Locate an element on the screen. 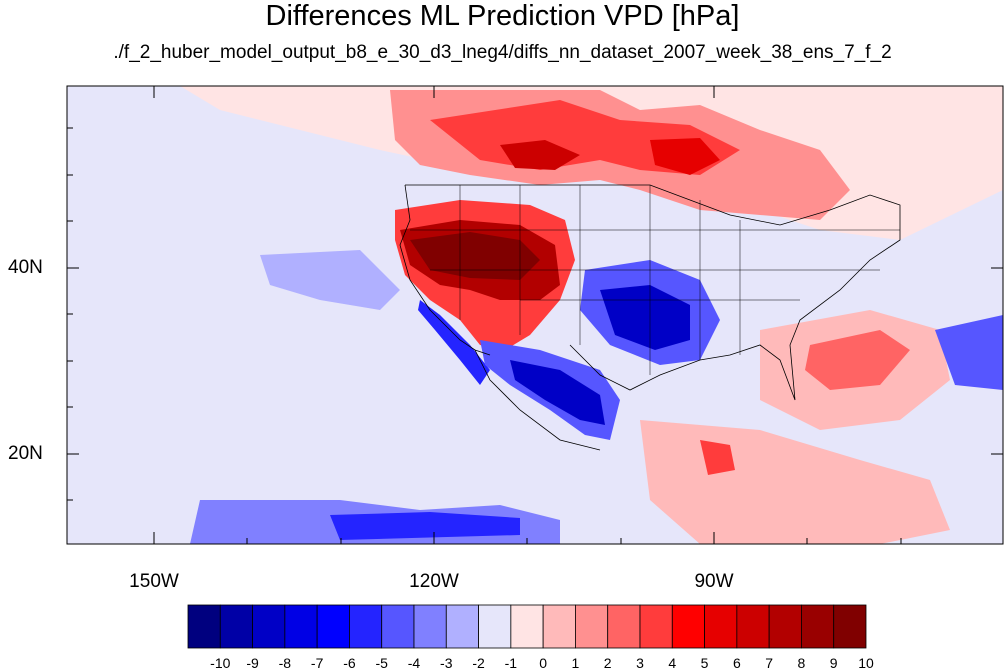  lat-label-40n: 40N is located at coordinates (25, 267).